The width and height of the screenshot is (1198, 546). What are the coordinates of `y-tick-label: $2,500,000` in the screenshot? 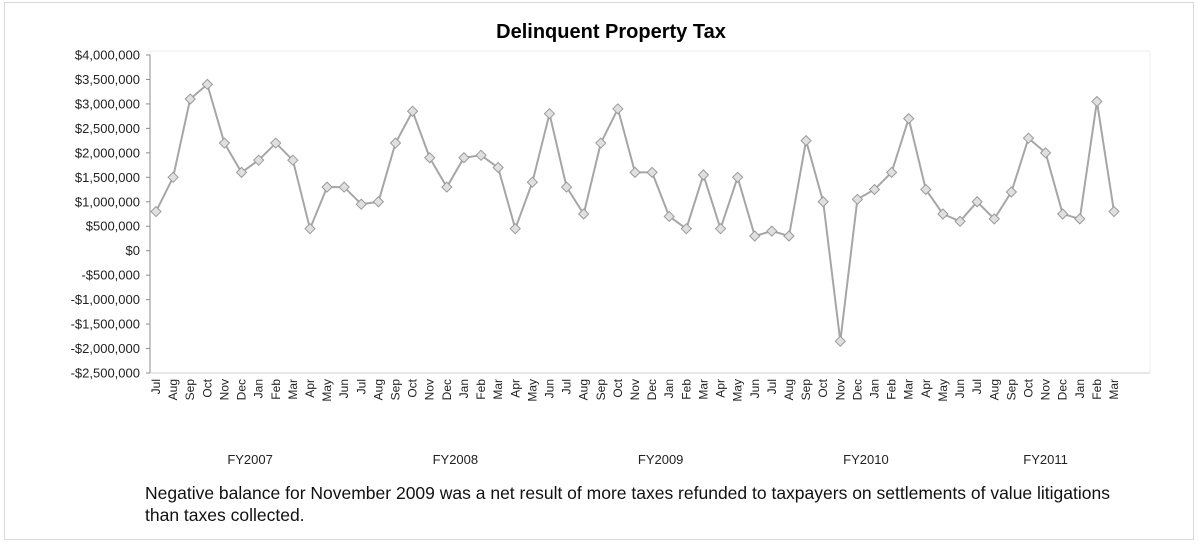 It's located at (107, 128).